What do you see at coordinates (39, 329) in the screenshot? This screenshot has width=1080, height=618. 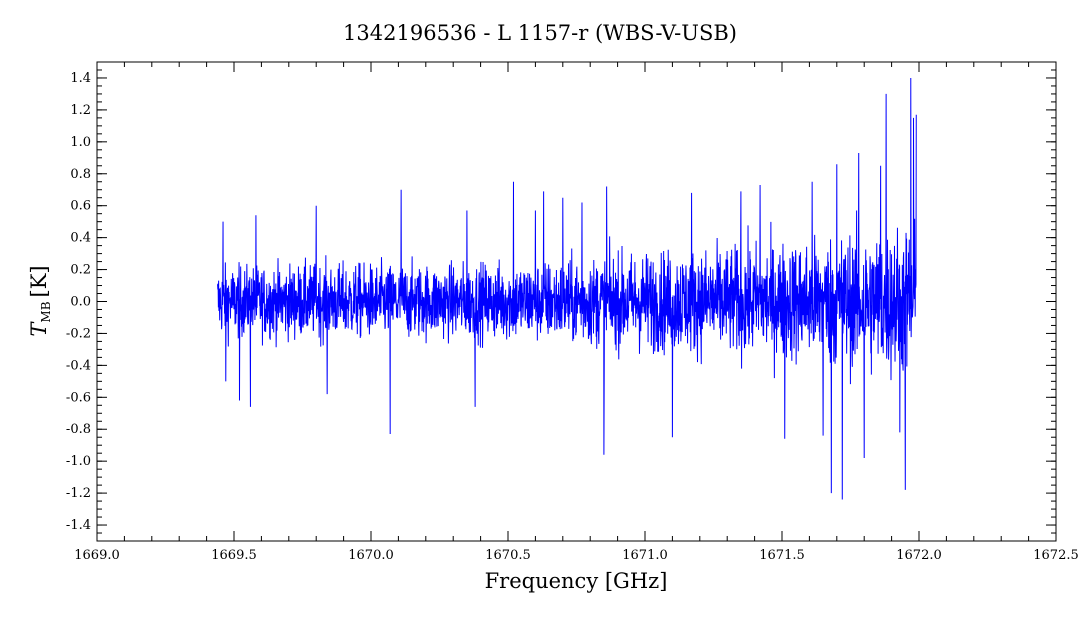 I see `y-axis-label-main: T` at bounding box center [39, 329].